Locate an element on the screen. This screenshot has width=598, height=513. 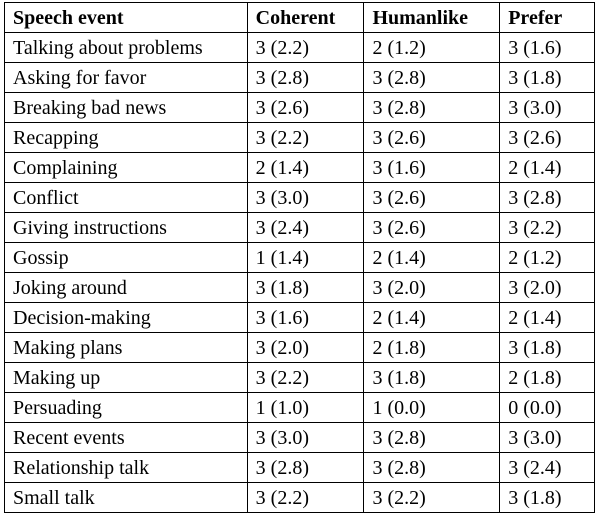
speech-event-cell: Complaining is located at coordinates (126, 167).